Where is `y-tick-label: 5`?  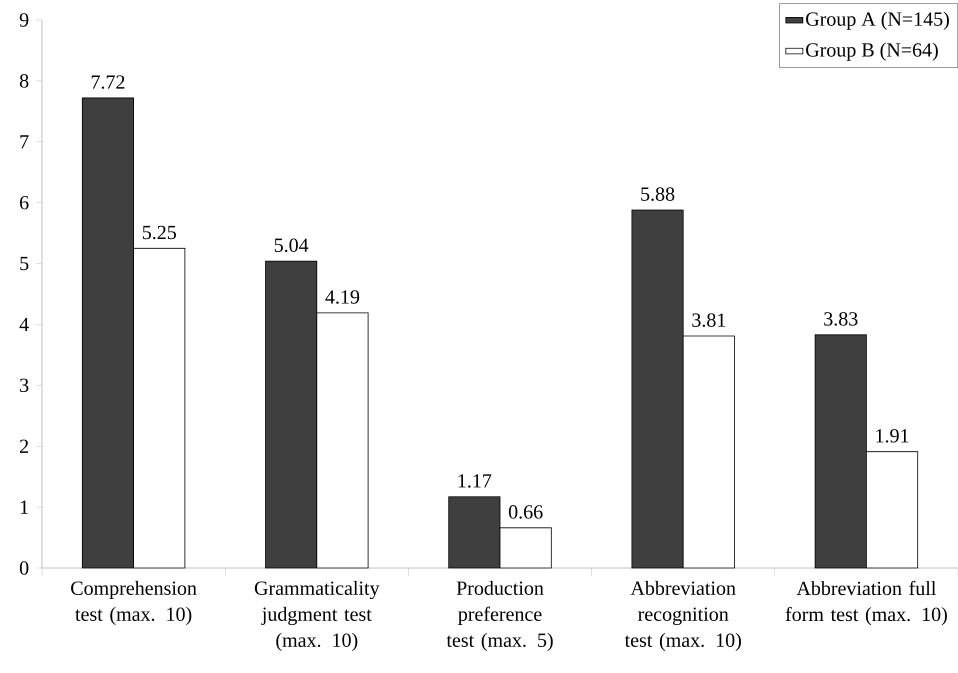
y-tick-label: 5 is located at coordinates (24, 263).